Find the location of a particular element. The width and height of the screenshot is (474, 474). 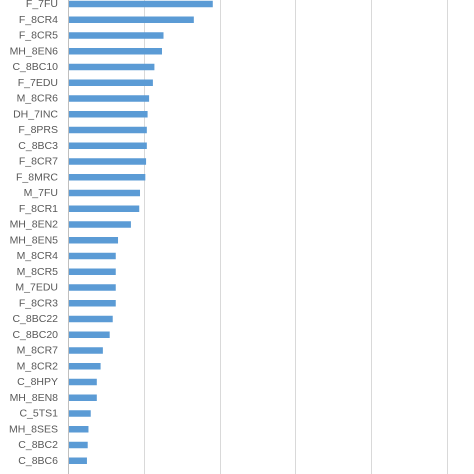

category-tick-label: C_8HPY is located at coordinates (37, 382).